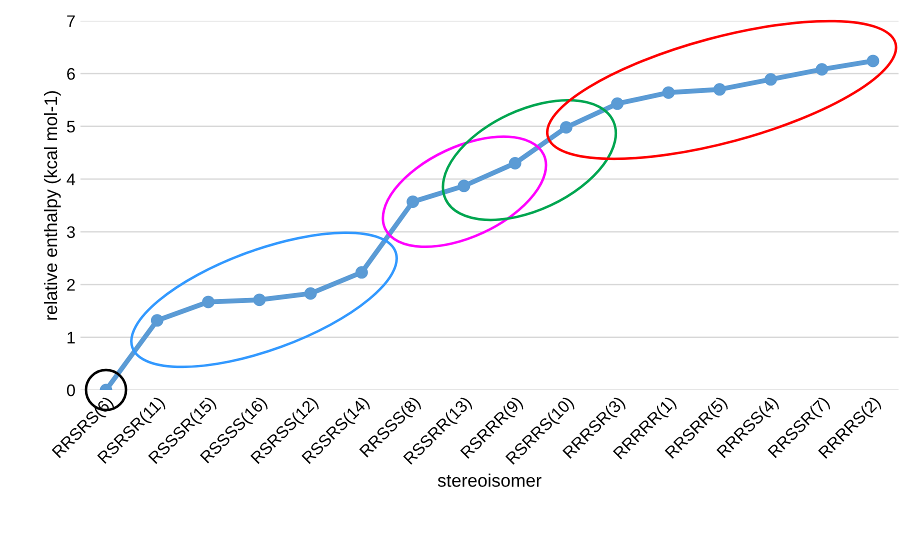 The width and height of the screenshot is (904, 535). I want to click on y-tick-label: 5, so click(70, 126).